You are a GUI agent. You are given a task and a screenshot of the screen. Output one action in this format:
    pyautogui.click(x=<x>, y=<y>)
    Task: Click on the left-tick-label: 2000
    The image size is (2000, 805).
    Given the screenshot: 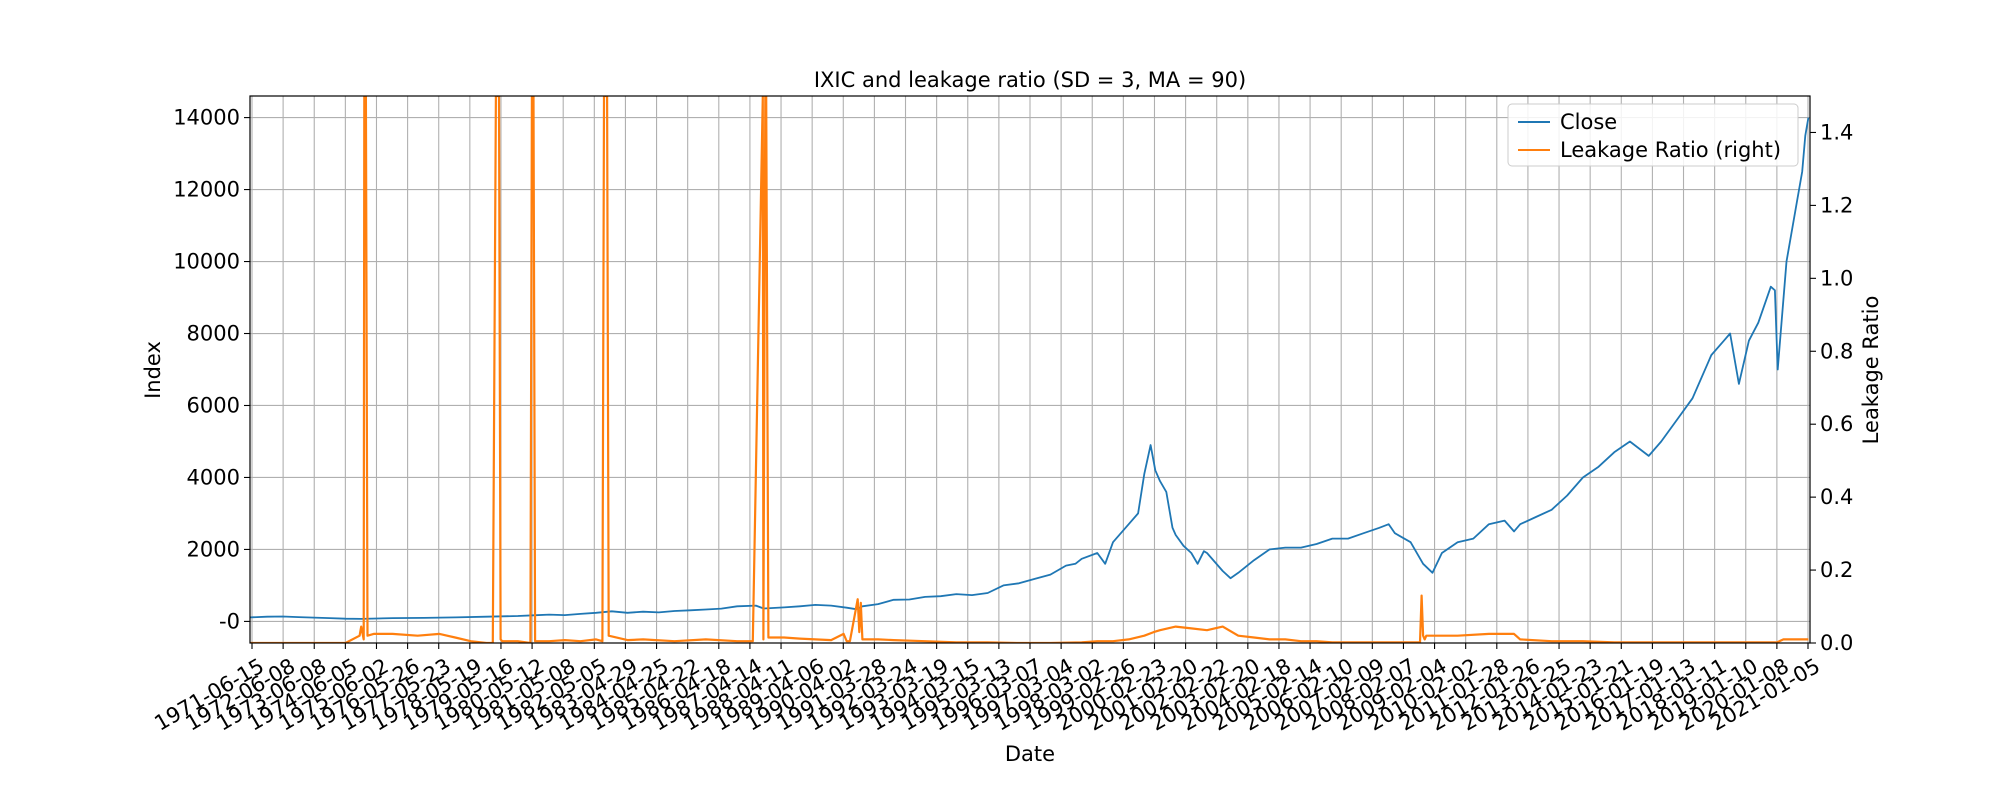 What is the action you would take?
    pyautogui.click(x=213, y=549)
    